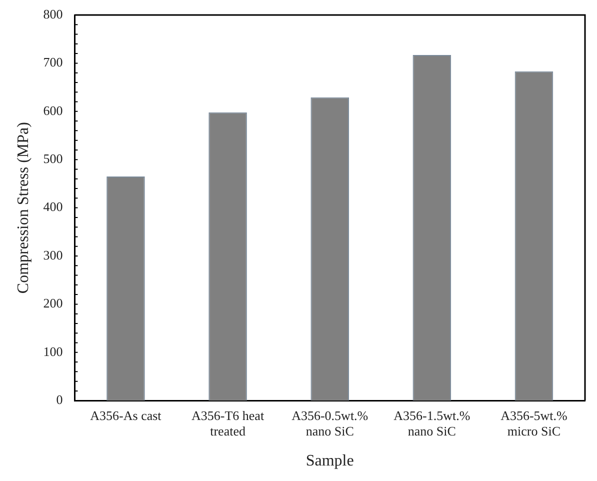 Image resolution: width=597 pixels, height=481 pixels. What do you see at coordinates (126, 415) in the screenshot?
I see `x-tick-label: A356-As cast` at bounding box center [126, 415].